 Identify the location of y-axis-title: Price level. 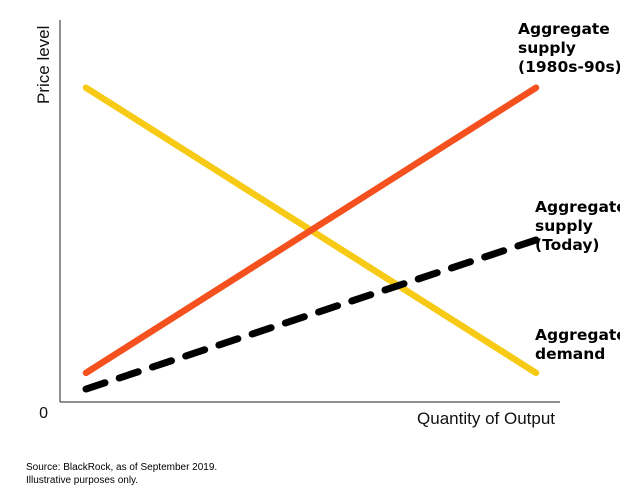
(43, 65).